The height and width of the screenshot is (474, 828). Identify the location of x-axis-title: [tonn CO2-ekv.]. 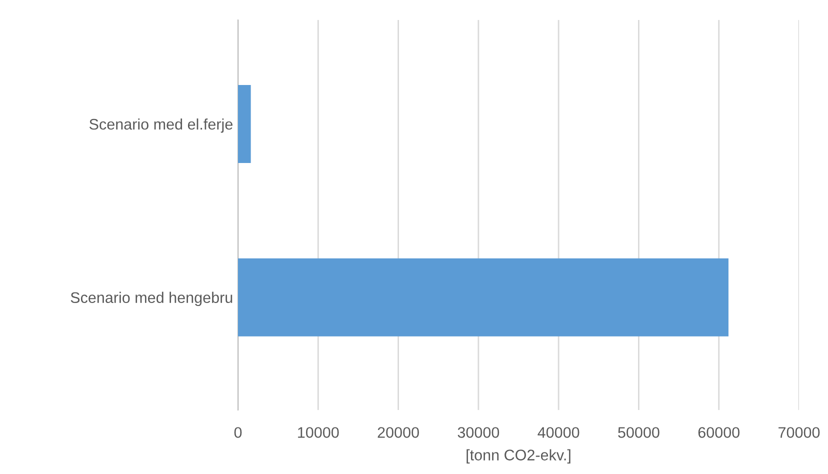
(518, 456).